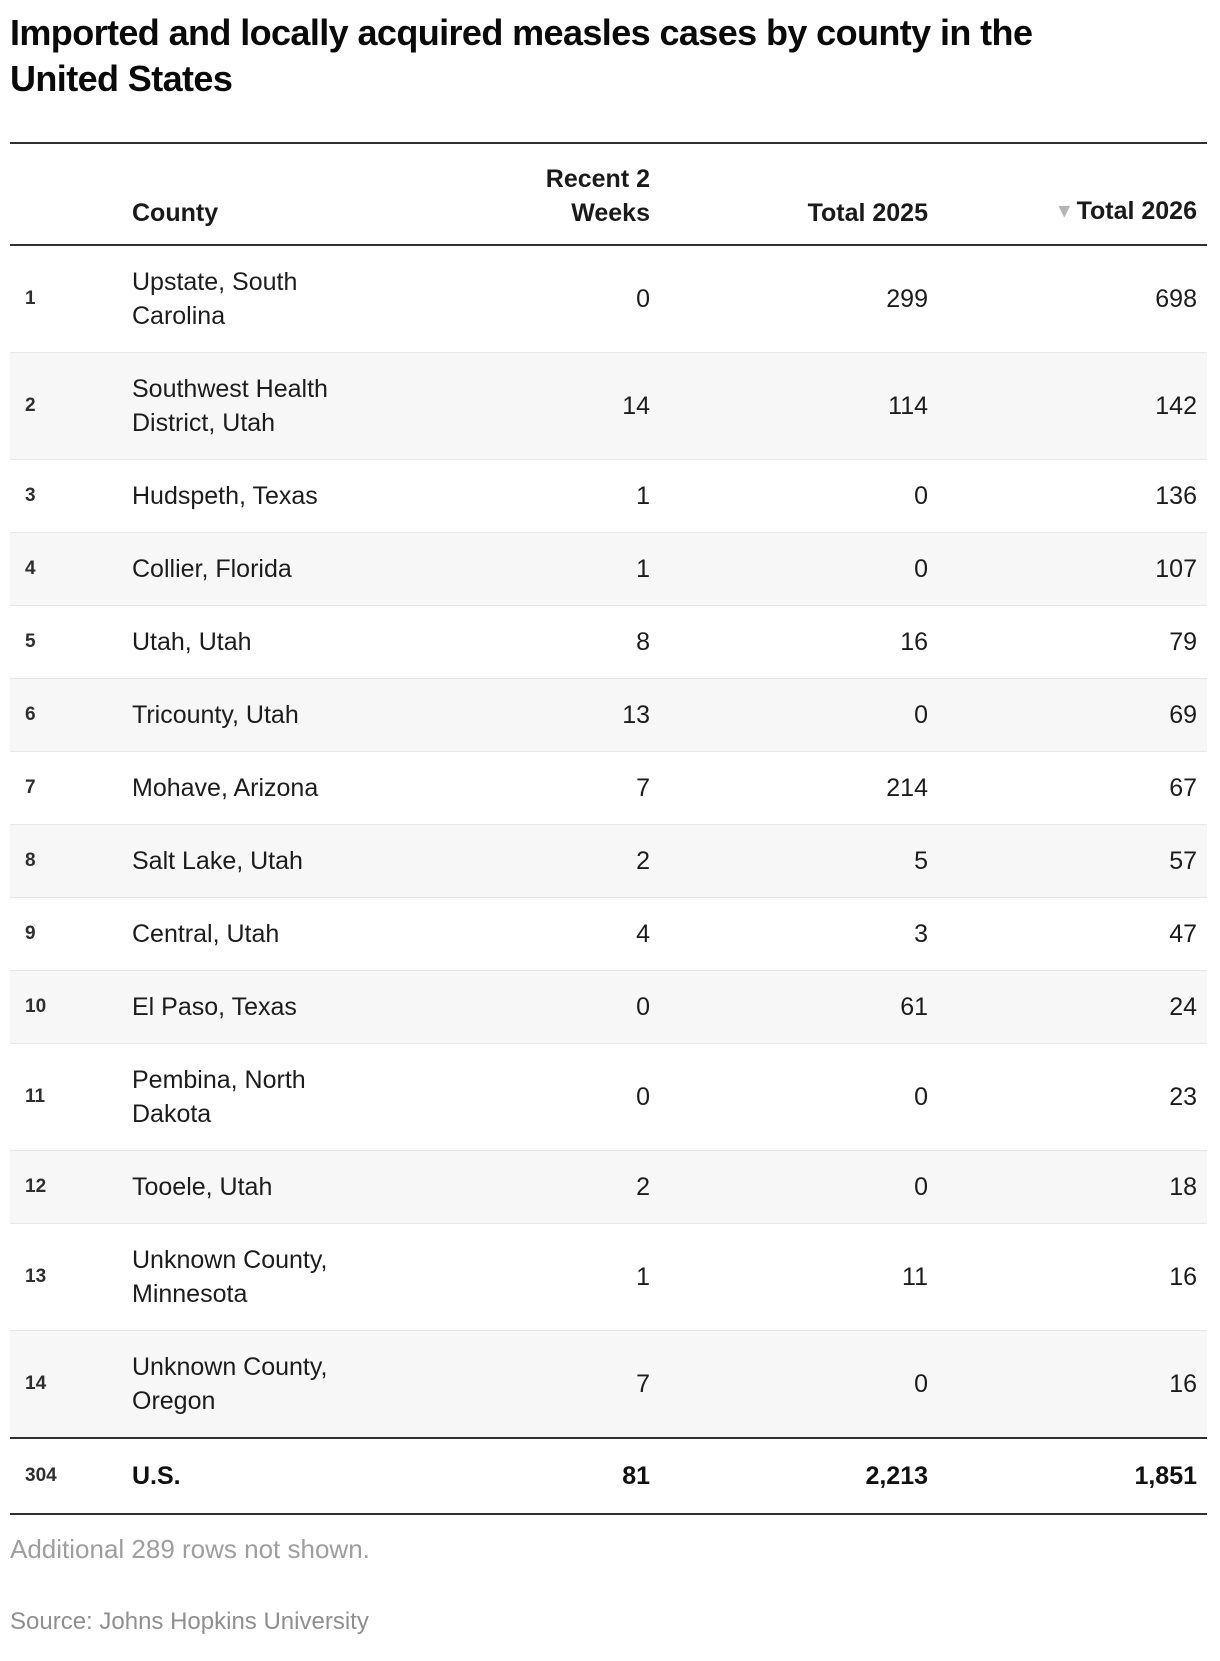 This screenshot has height=1661, width=1220. I want to click on total-2025-cell: 214, so click(907, 788).